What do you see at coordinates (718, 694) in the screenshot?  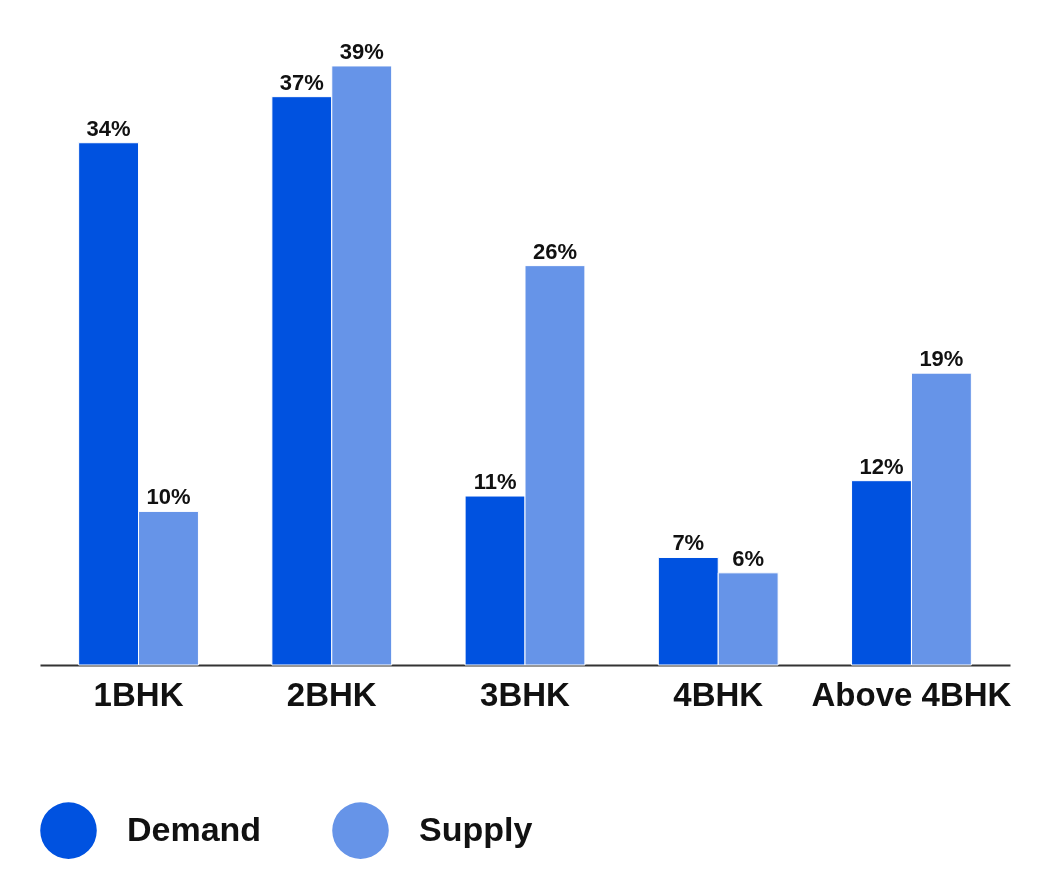 I see `x-tick-label: 4BHK` at bounding box center [718, 694].